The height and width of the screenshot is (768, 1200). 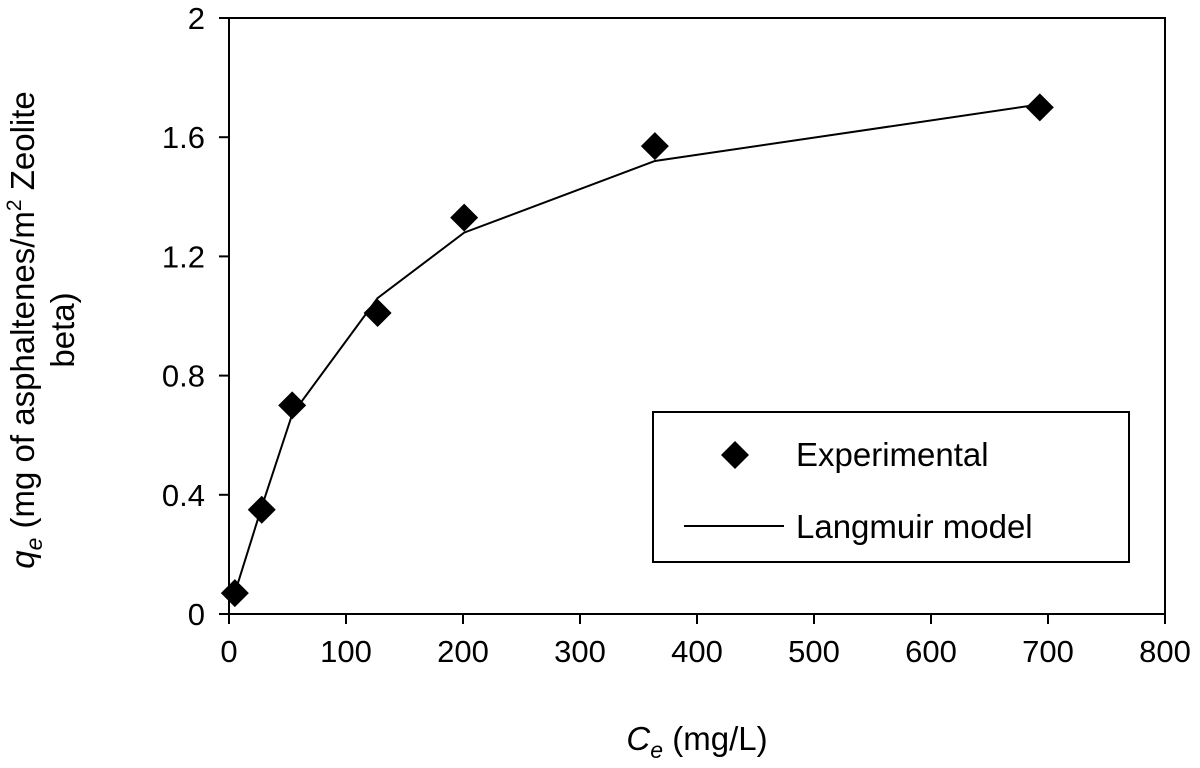 I want to click on legend: Experimental Langmuir model, so click(x=891, y=487).